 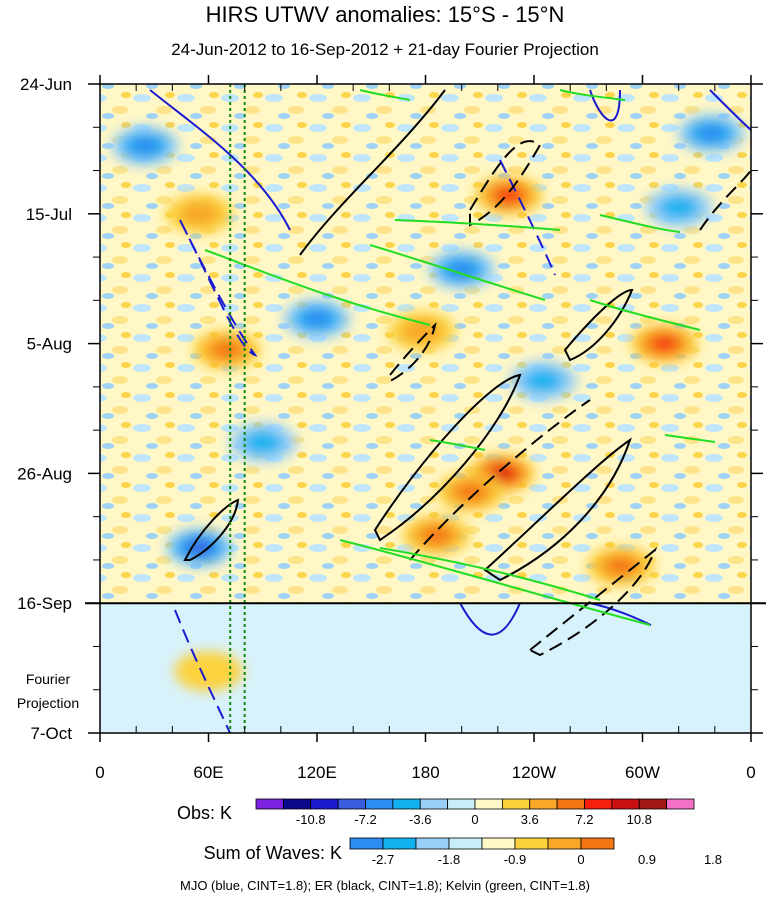 I want to click on colorbar-tick-label: -7.2, so click(x=365, y=819).